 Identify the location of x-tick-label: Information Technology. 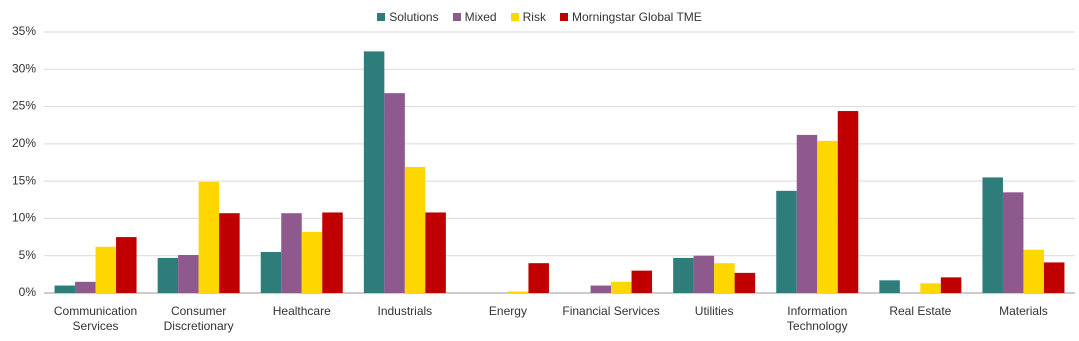
(817, 318).